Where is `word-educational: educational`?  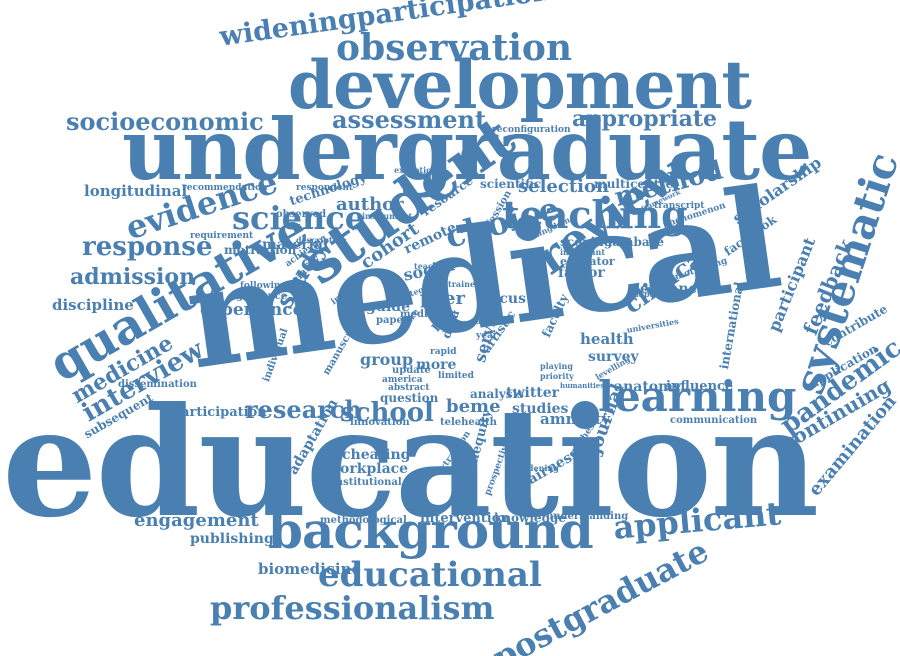
word-educational: educational is located at coordinates (430, 575).